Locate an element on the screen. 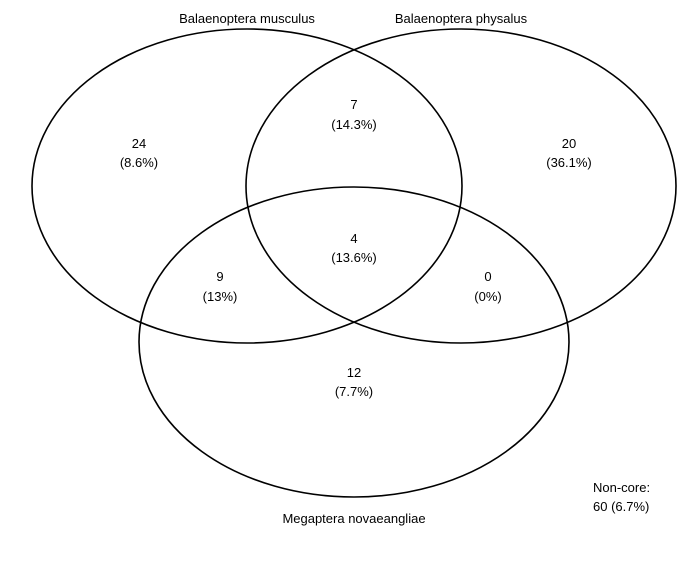 The width and height of the screenshot is (691, 562). region-abc-percent: (13.6%) is located at coordinates (354, 257).